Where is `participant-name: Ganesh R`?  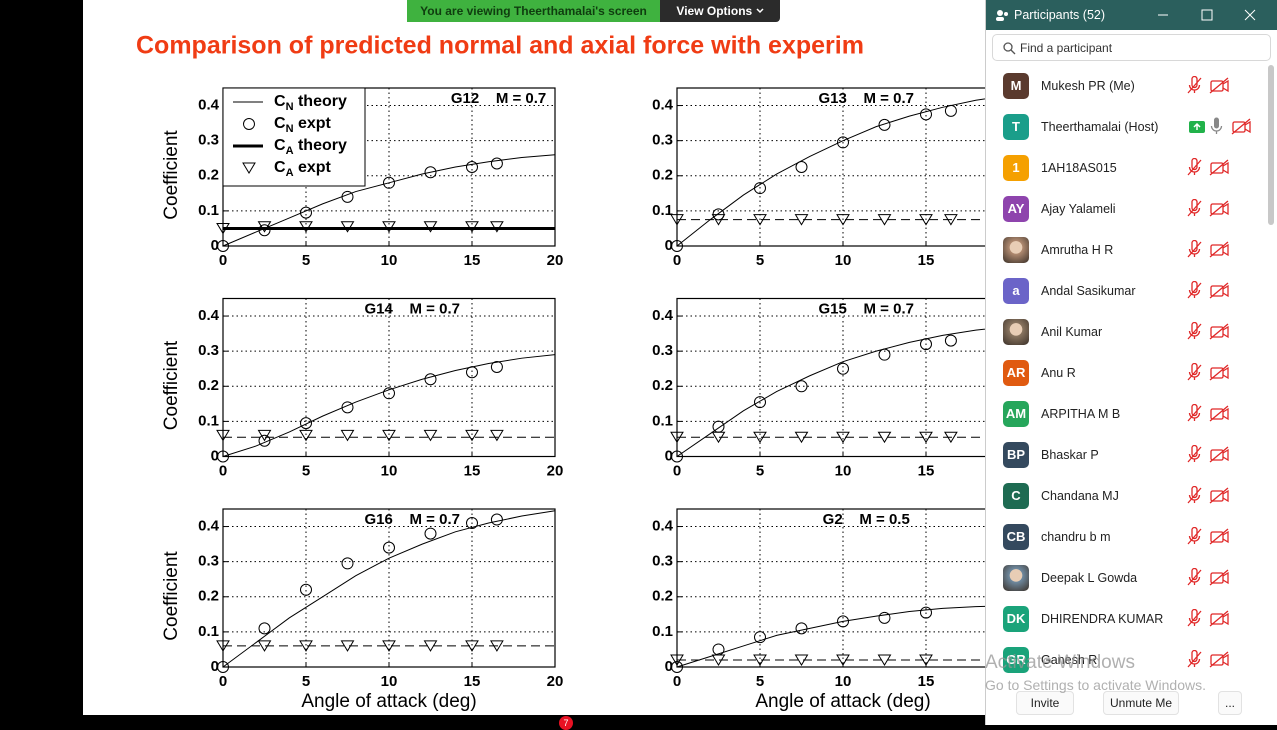
participant-name: Ganesh R is located at coordinates (1069, 659).